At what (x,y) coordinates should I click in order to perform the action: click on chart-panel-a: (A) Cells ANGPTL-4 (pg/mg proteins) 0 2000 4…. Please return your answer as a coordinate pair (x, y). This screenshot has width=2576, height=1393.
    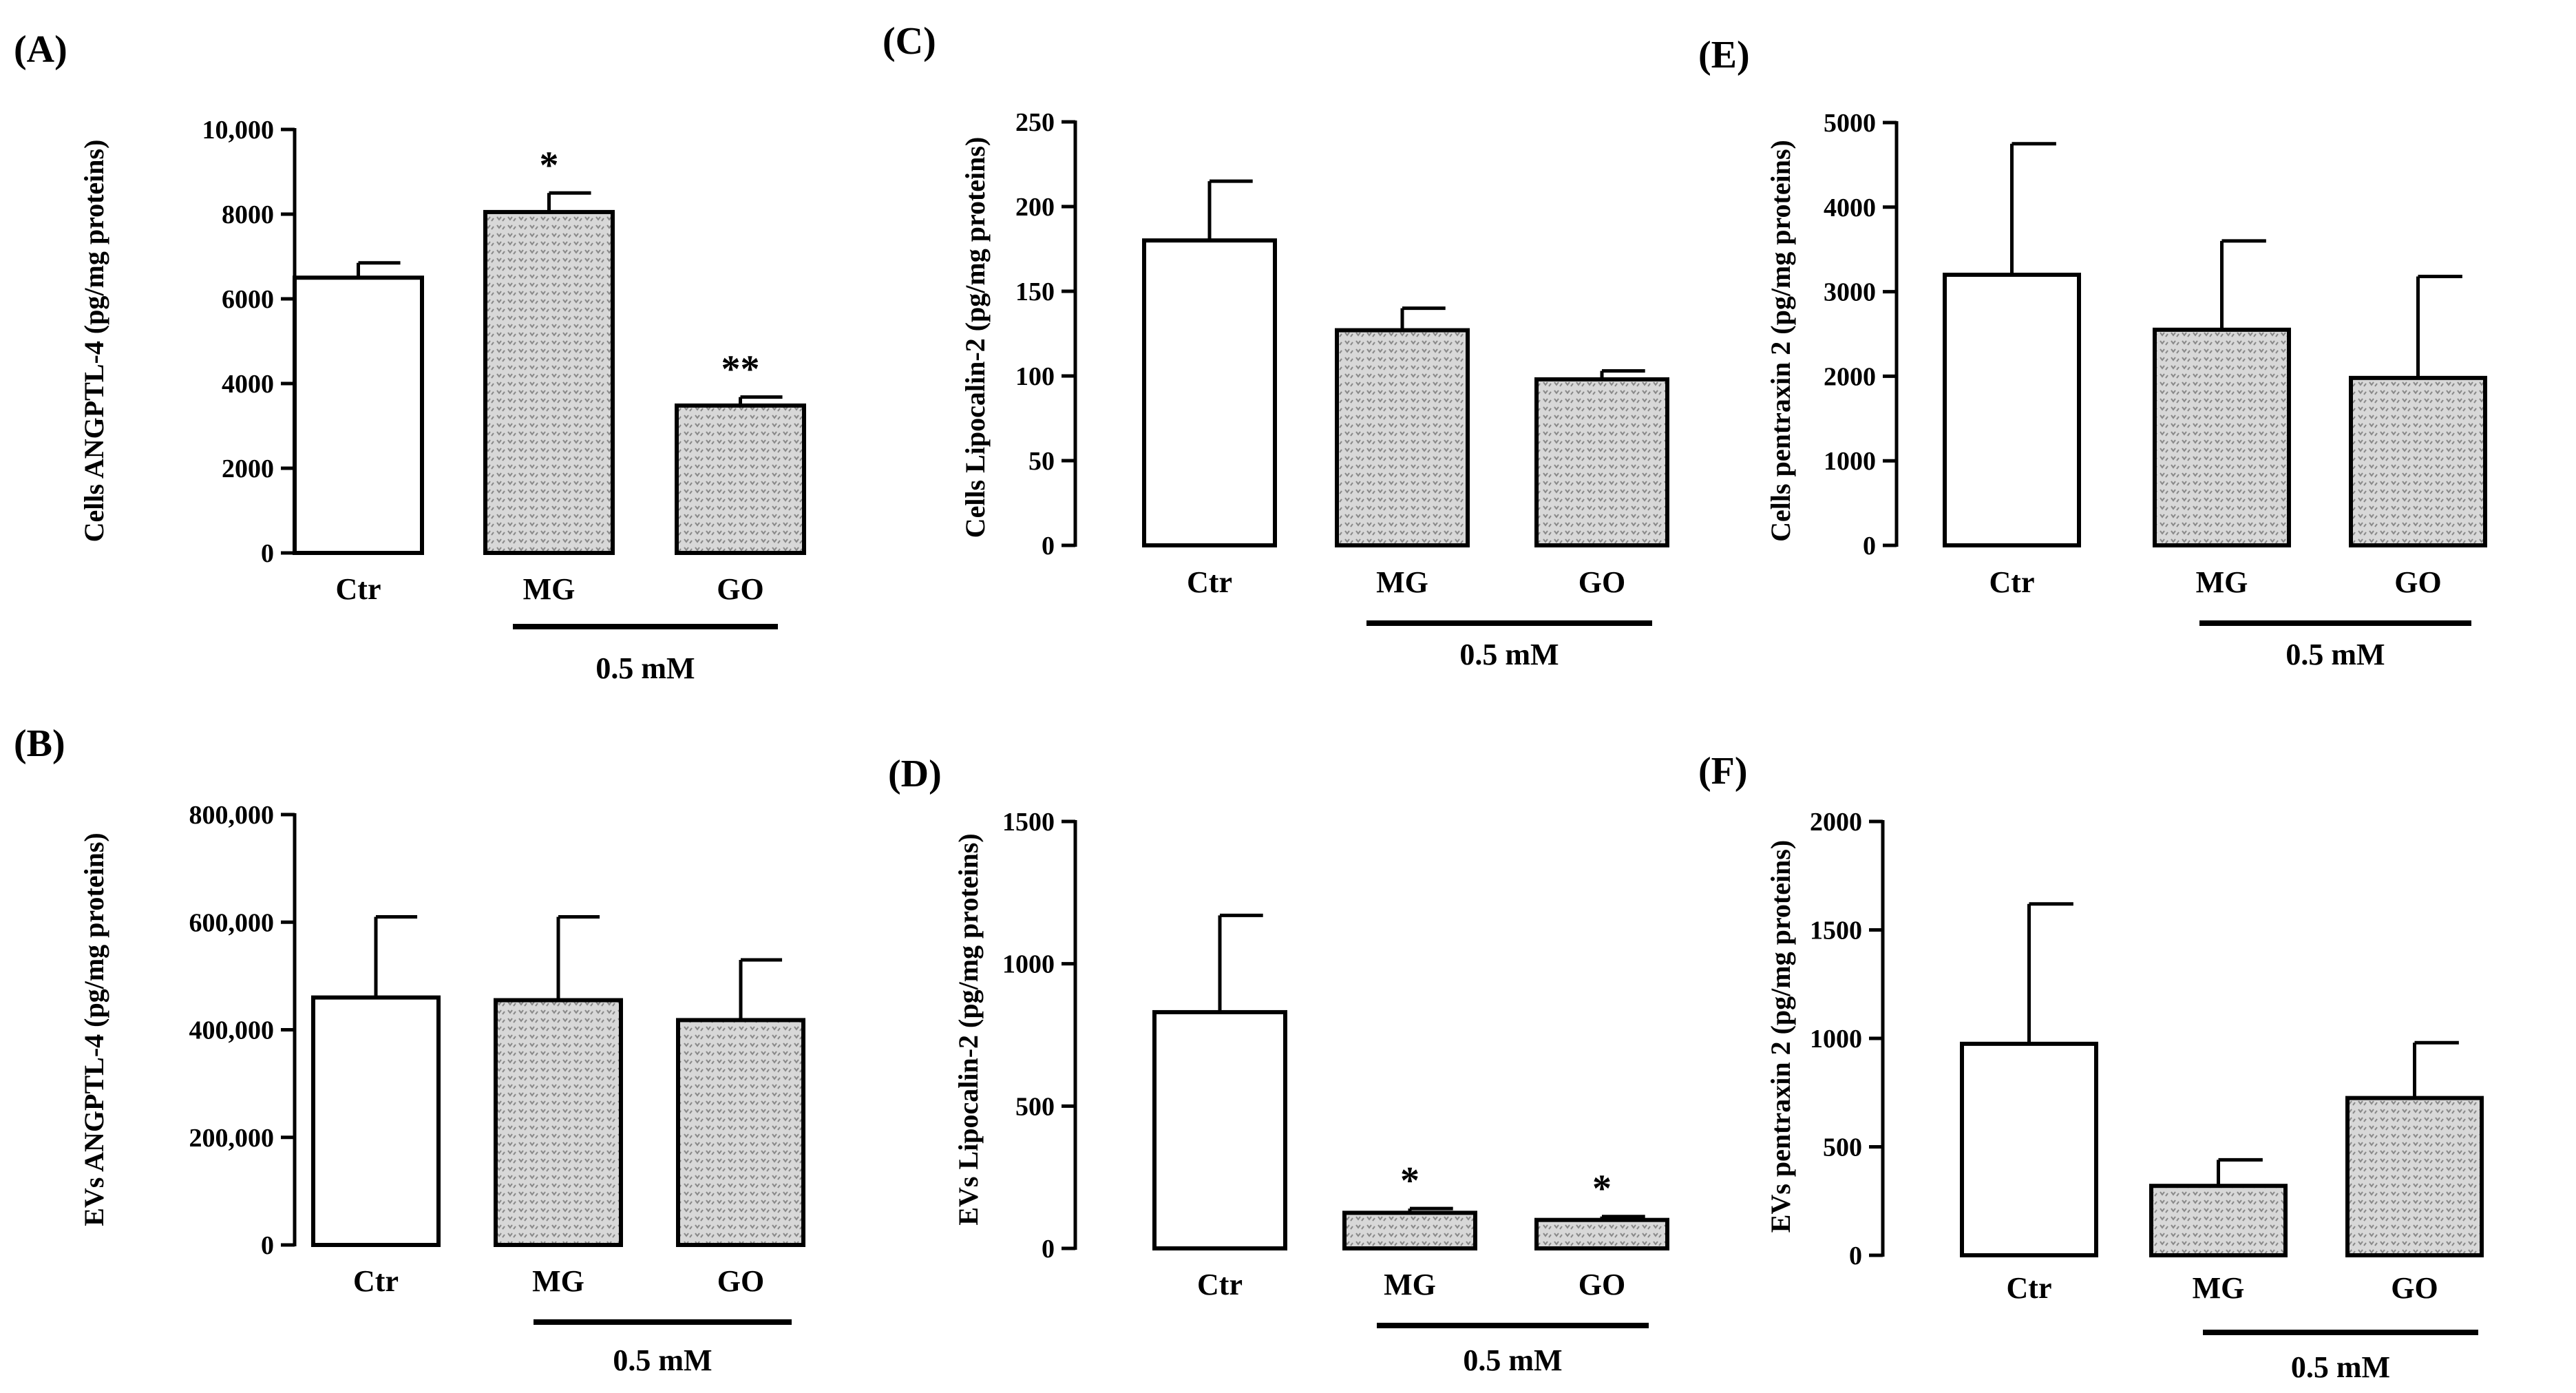
    Looking at the image, I should click on (410, 356).